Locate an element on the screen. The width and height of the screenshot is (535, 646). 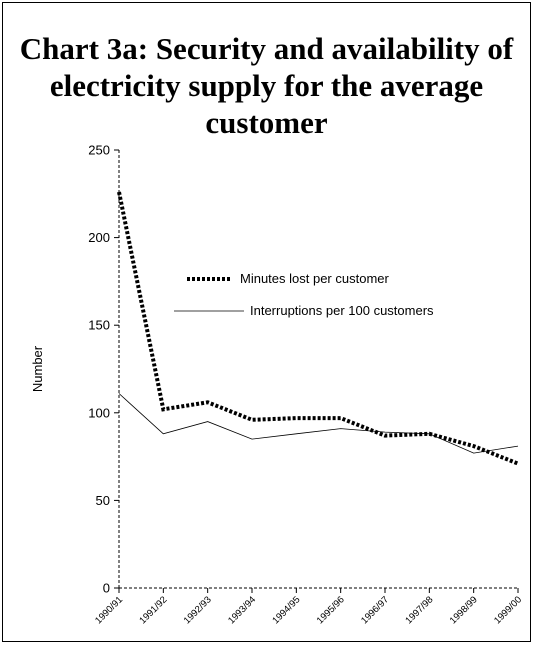
y-tick-label: 0 is located at coordinates (106, 588).